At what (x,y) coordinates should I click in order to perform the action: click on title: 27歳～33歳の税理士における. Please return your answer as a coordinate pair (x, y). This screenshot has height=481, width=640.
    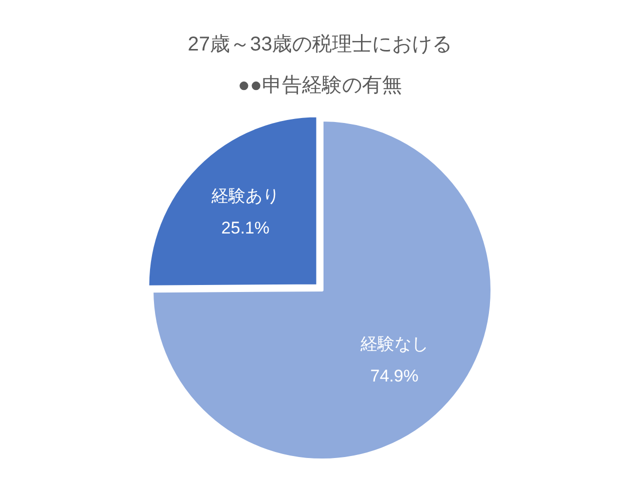
    Looking at the image, I should click on (320, 44).